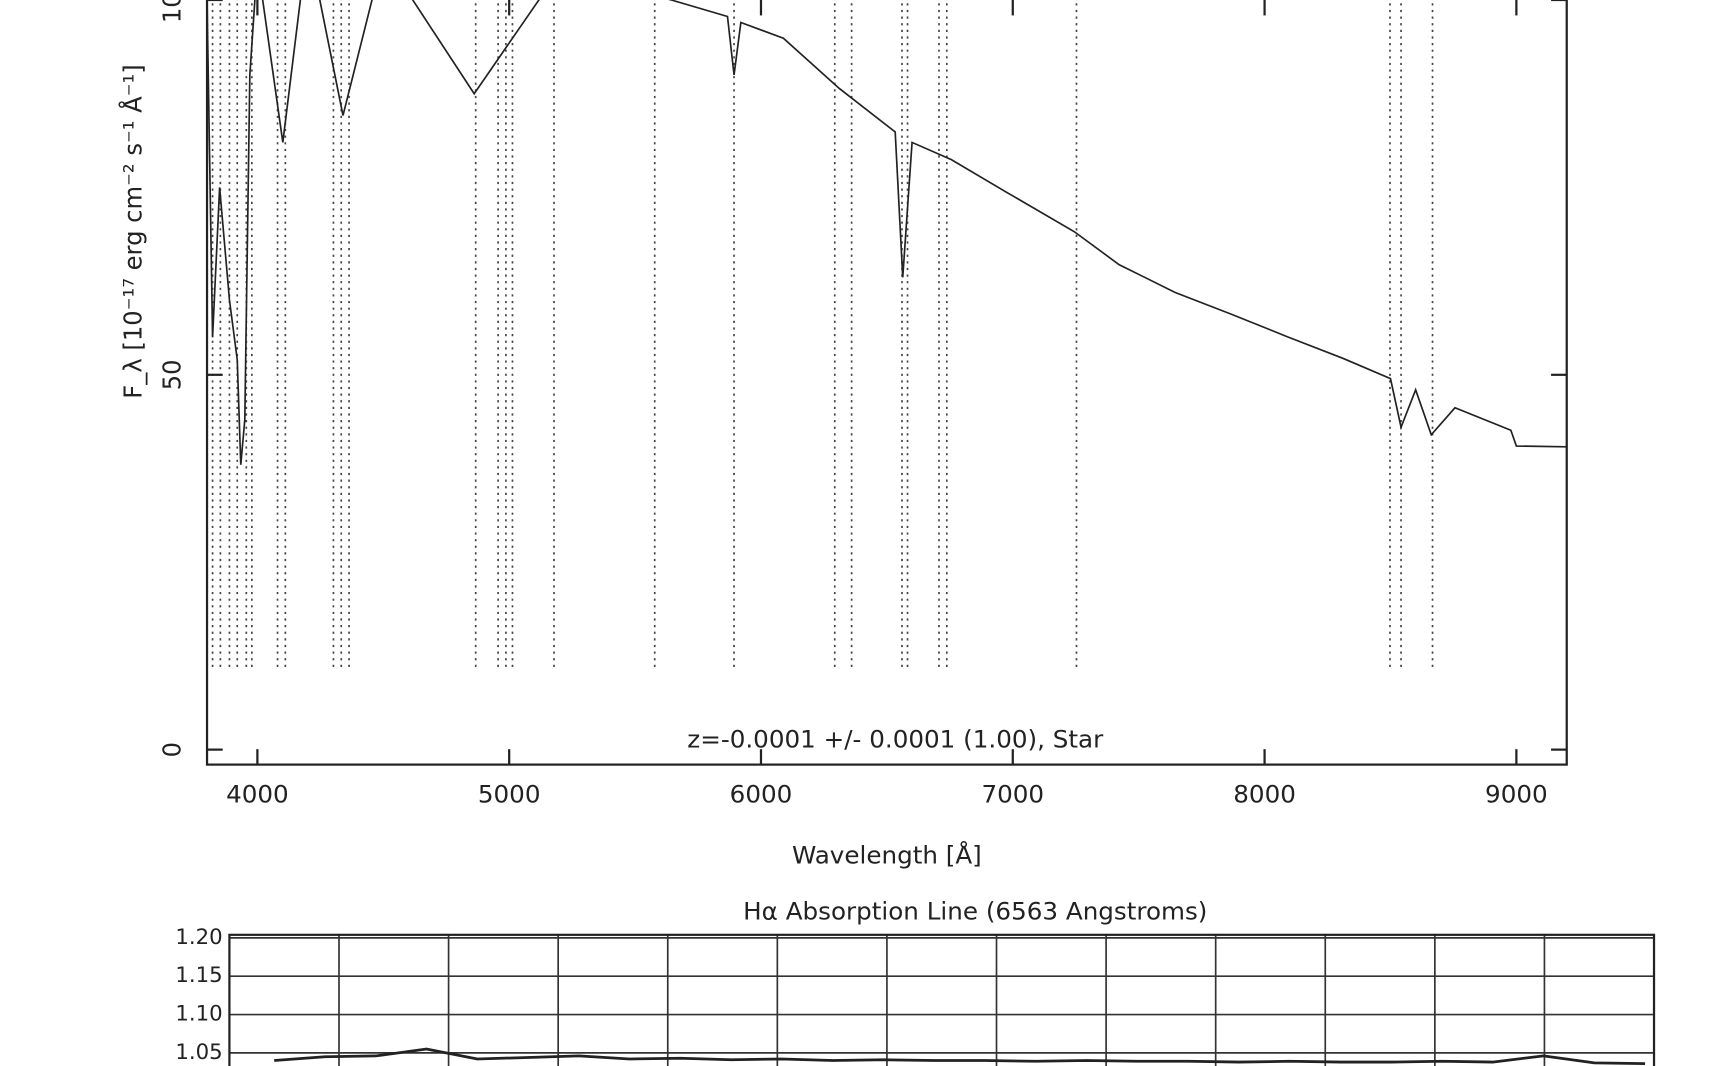  Describe the element at coordinates (171, 11) in the screenshot. I see `y-tick-label: 100` at that location.